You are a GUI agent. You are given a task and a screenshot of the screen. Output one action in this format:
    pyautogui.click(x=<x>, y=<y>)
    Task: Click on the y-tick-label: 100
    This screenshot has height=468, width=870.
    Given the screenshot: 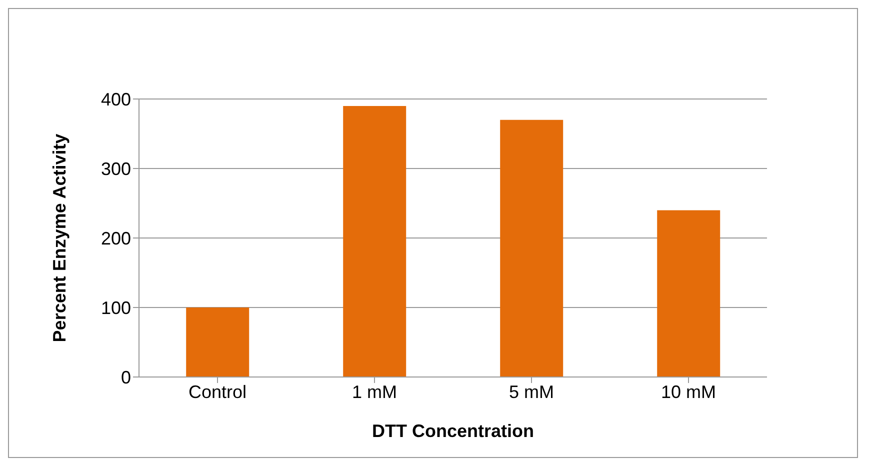 What is the action you would take?
    pyautogui.click(x=115, y=308)
    